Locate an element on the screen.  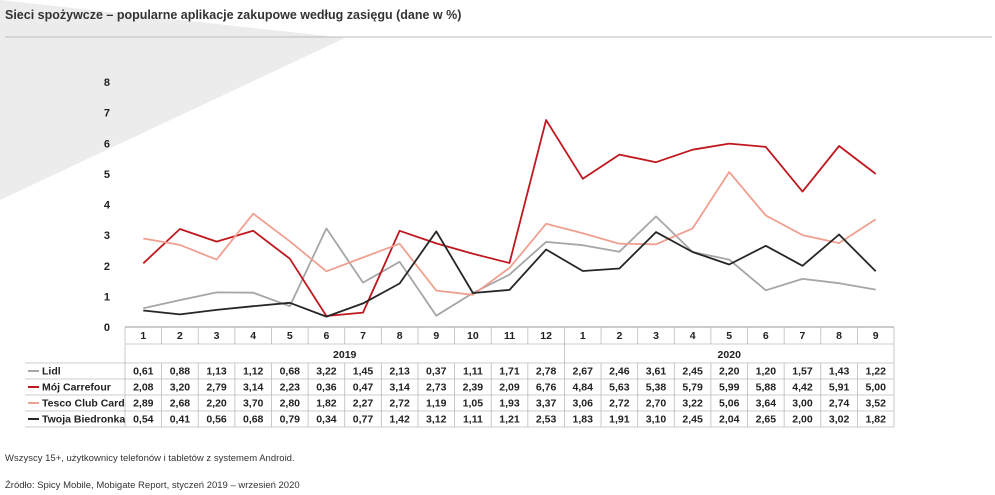
data-cell: 3,12 is located at coordinates (436, 420).